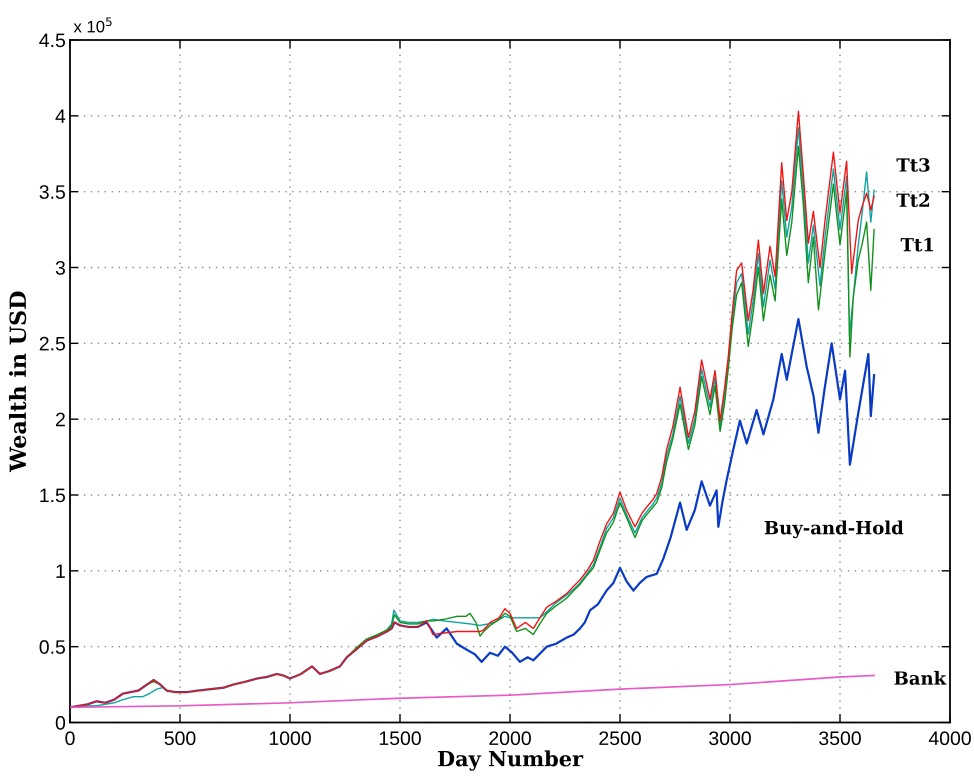 The image size is (974, 778). What do you see at coordinates (17, 382) in the screenshot?
I see `y-axis-title: Wealth in USD` at bounding box center [17, 382].